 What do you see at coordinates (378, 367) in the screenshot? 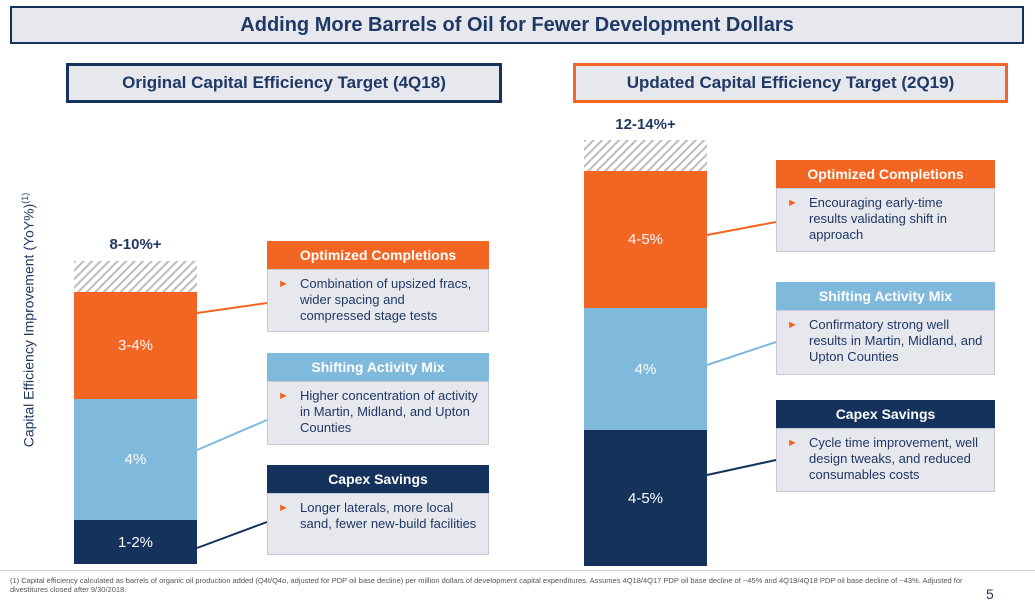
I see `left-activity-card-title: Shifting Activity Mix` at bounding box center [378, 367].